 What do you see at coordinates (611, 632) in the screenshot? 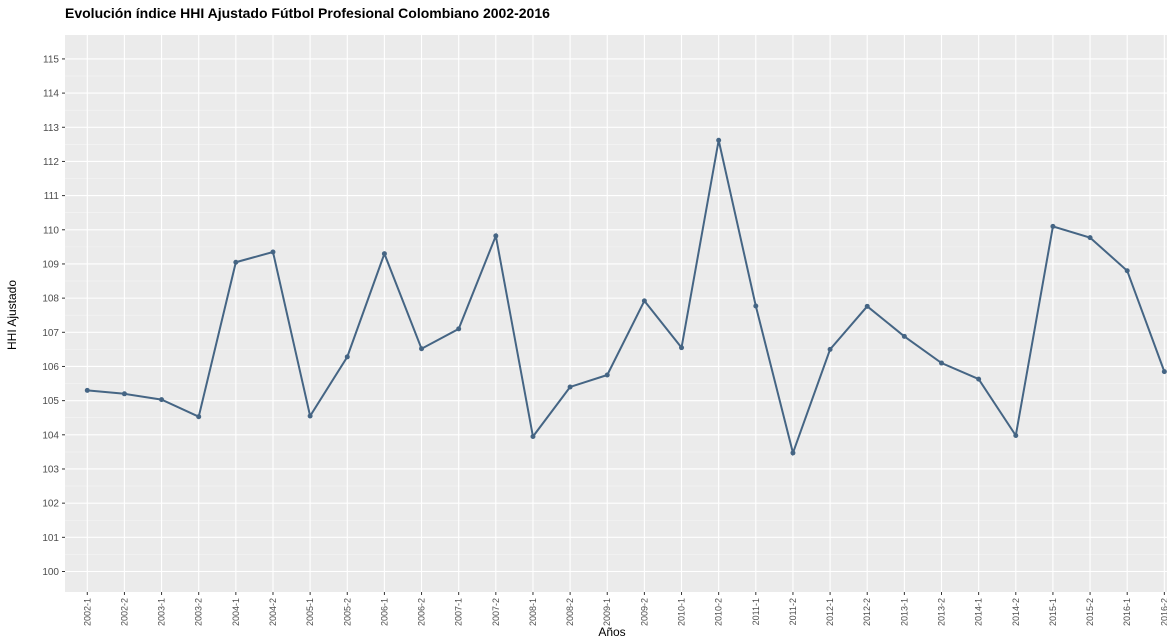
I see `x-axis-label: Años` at bounding box center [611, 632].